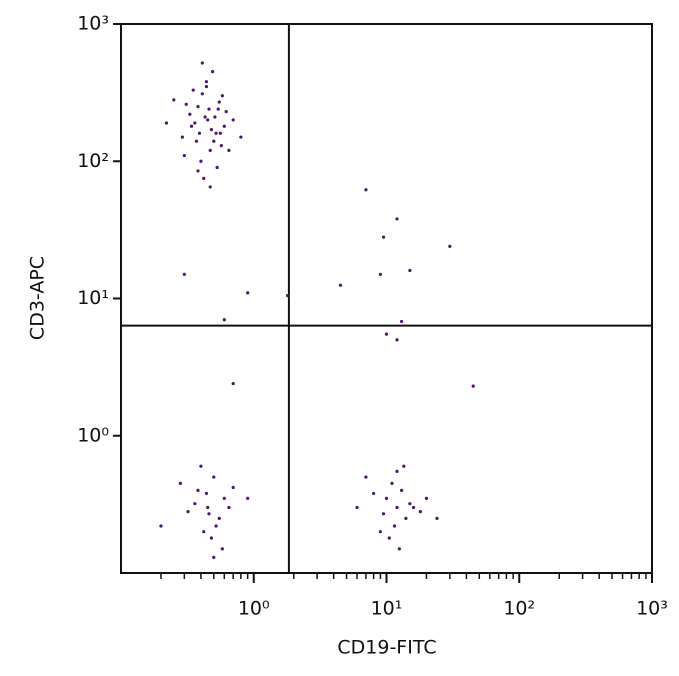 The height and width of the screenshot is (676, 679). What do you see at coordinates (254, 609) in the screenshot?
I see `x-tick-label: 10⁰` at bounding box center [254, 609].